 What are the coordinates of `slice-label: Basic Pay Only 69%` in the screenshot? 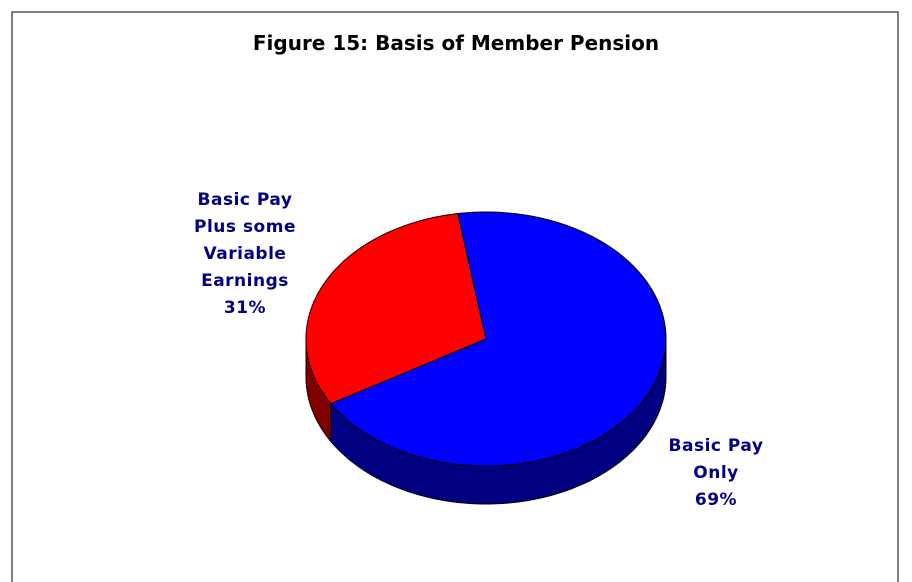 It's located at (716, 473).